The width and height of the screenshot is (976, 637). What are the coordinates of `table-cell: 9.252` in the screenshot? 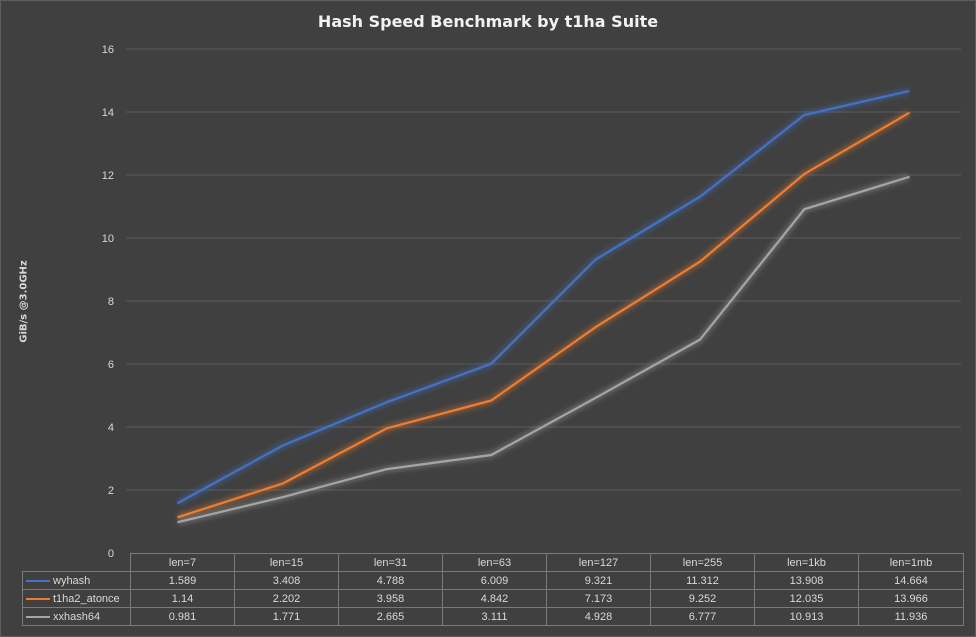 It's located at (702, 598).